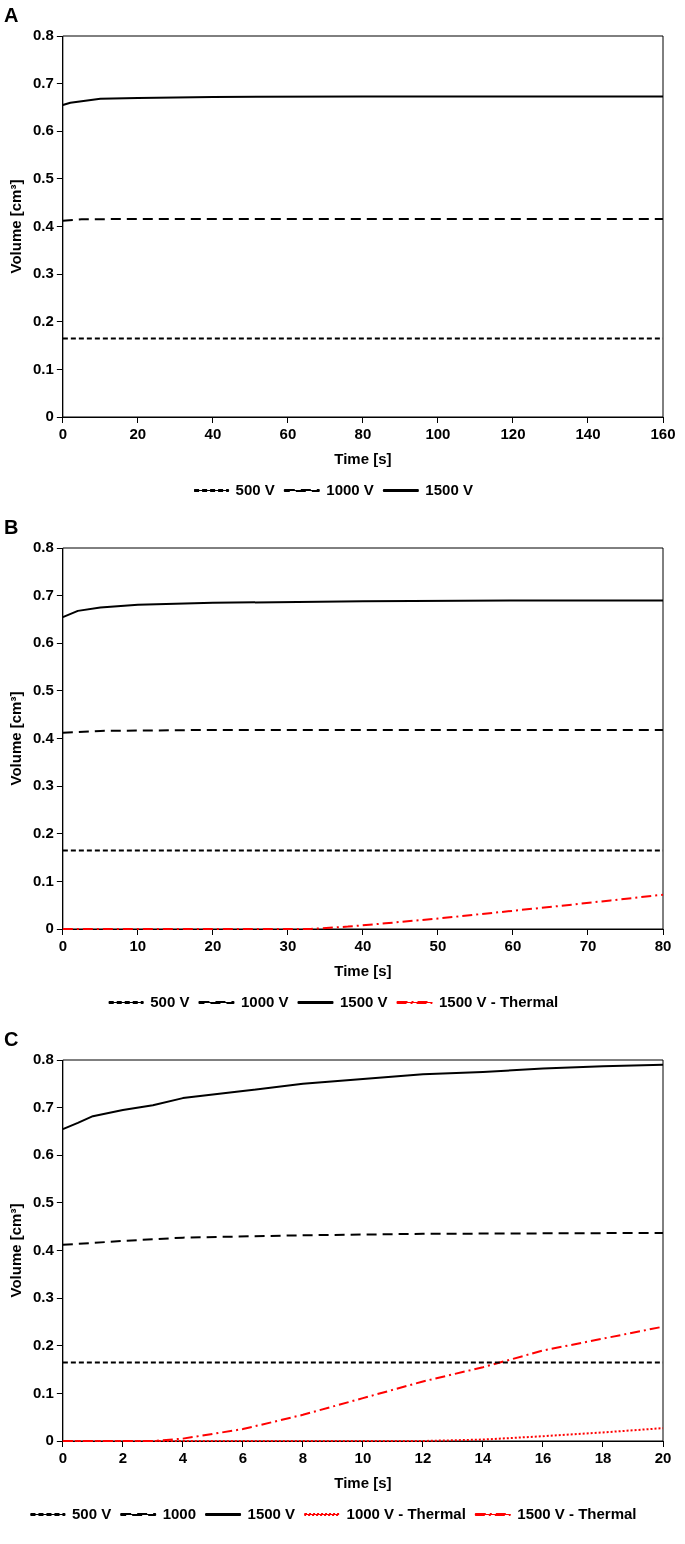 The image size is (685, 1544). Describe the element at coordinates (179, 1513) in the screenshot. I see `legend-label: 1000` at that location.